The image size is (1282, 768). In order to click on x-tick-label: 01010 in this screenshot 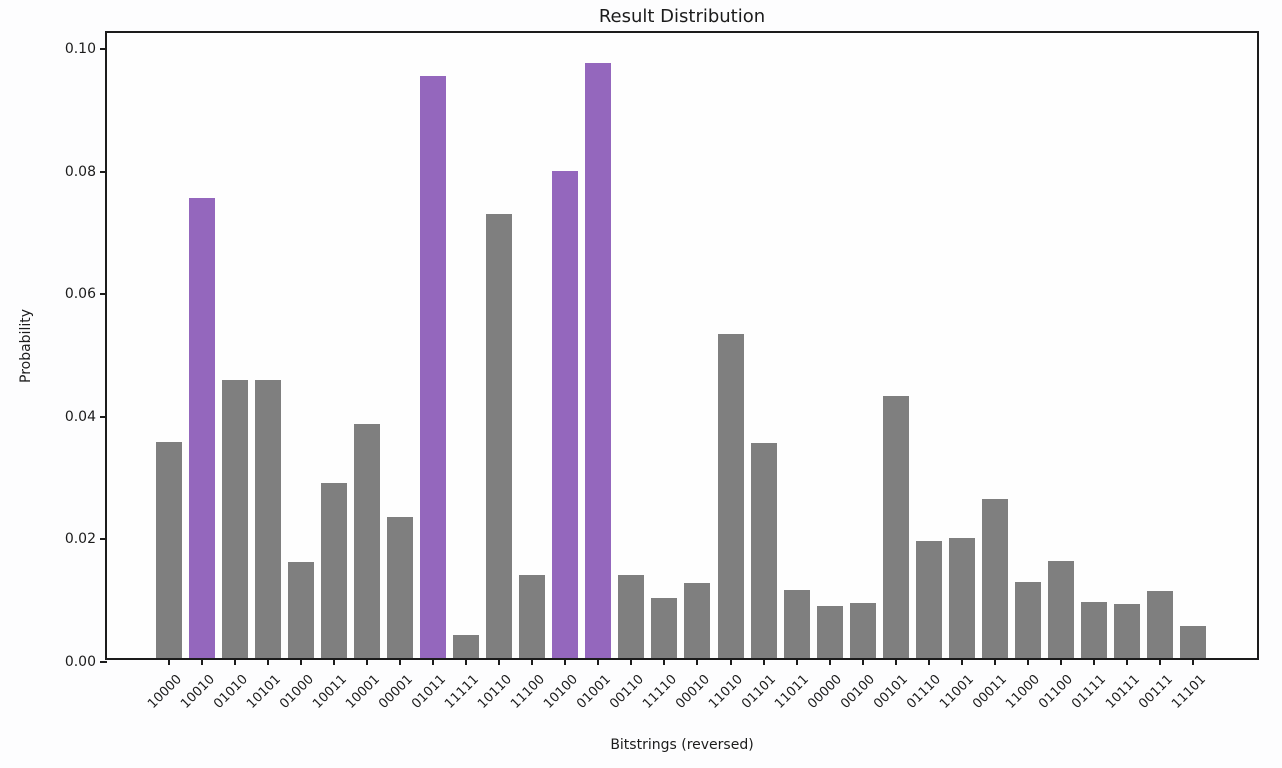, I will do `click(230, 692)`.